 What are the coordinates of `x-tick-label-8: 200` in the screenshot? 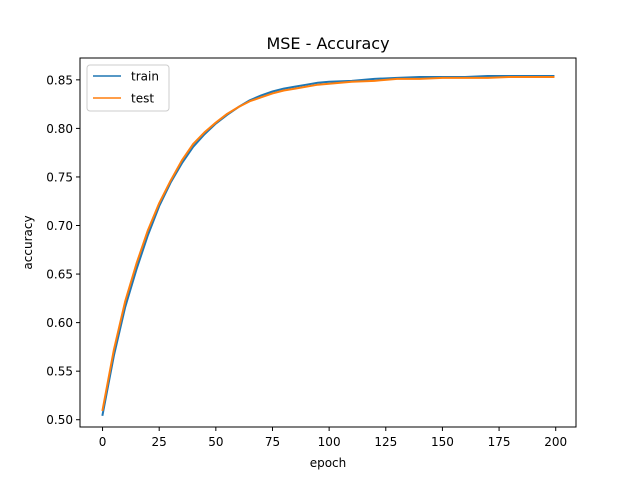 It's located at (555, 442).